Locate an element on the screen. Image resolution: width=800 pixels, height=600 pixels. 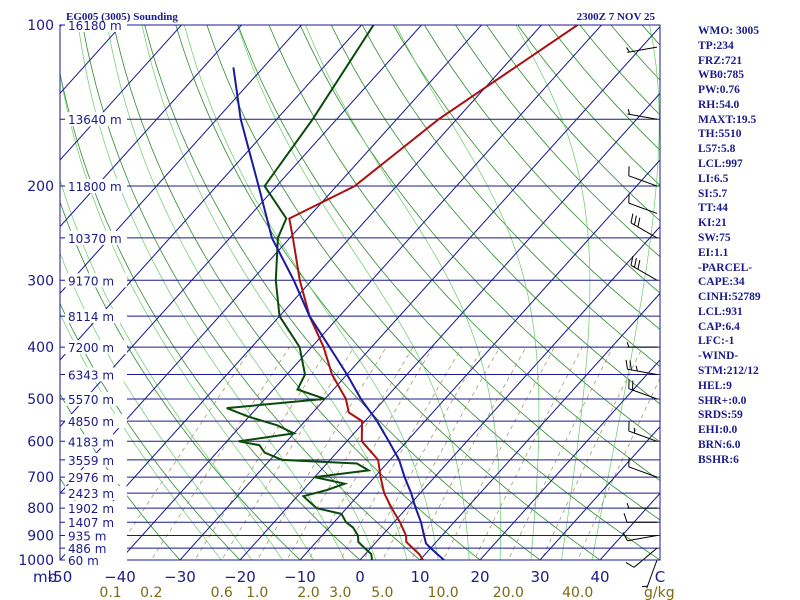
height-label: 1902 m is located at coordinates (91, 509).